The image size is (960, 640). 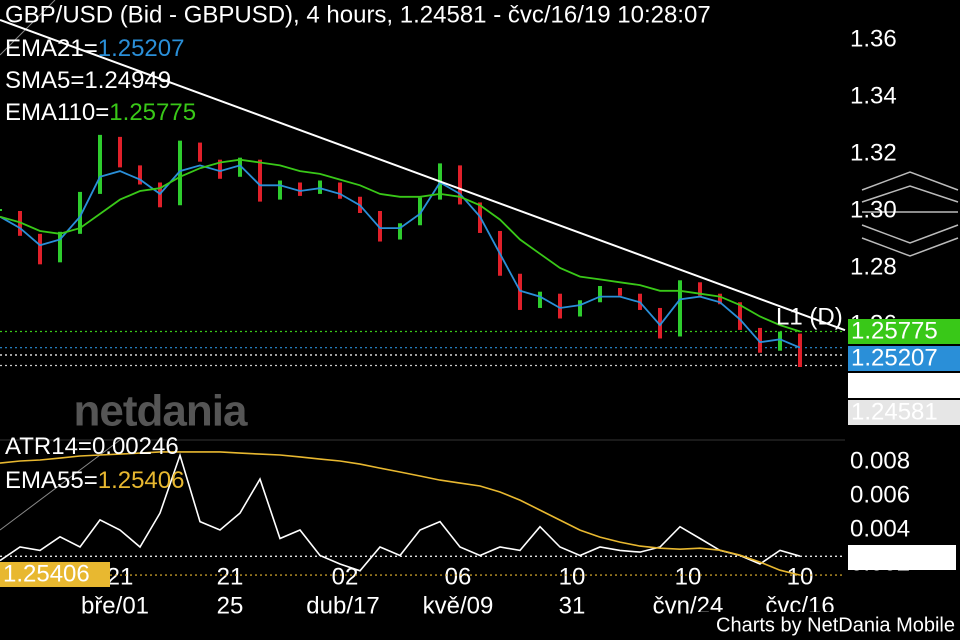 What do you see at coordinates (894, 556) in the screenshot?
I see `price-tag-label: 0.00246` at bounding box center [894, 556].